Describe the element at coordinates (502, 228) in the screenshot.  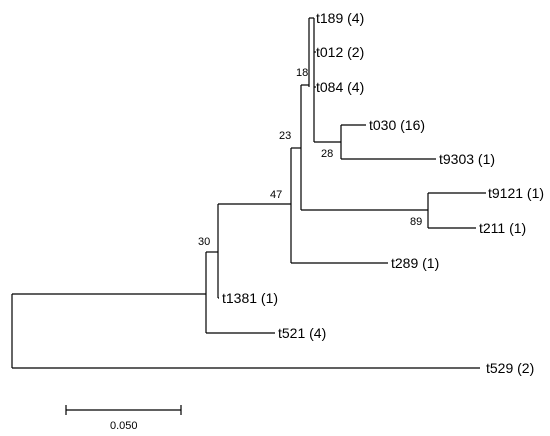
I see `leaf-label-t211: t211 (1)` at that location.